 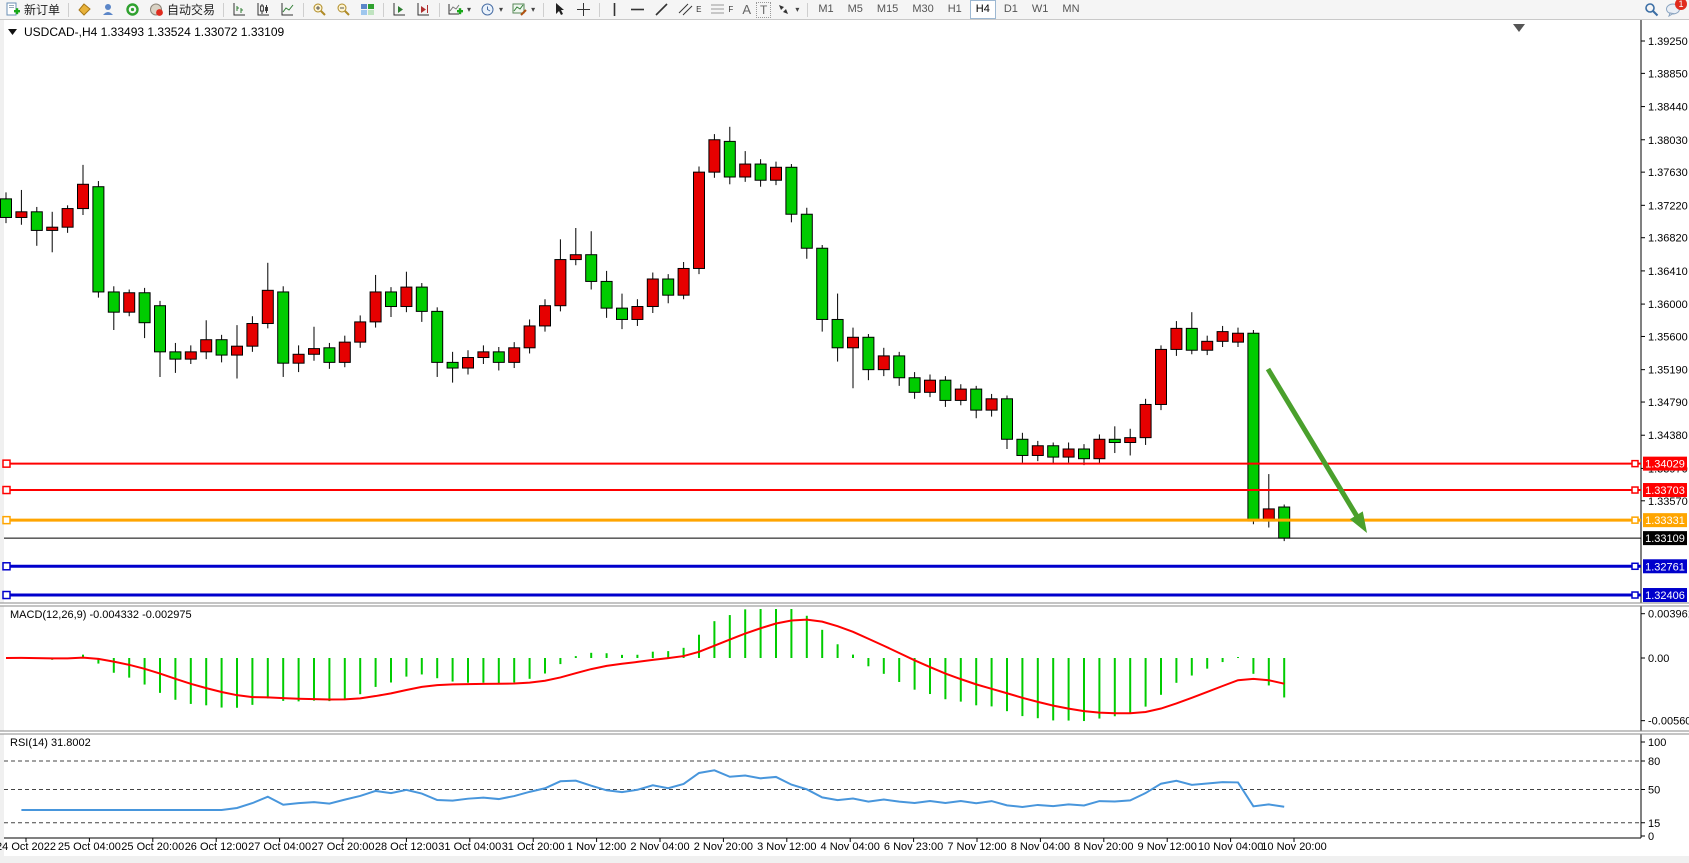 What do you see at coordinates (797, 9) in the screenshot?
I see `chevron-down-icon: ▾` at bounding box center [797, 9].